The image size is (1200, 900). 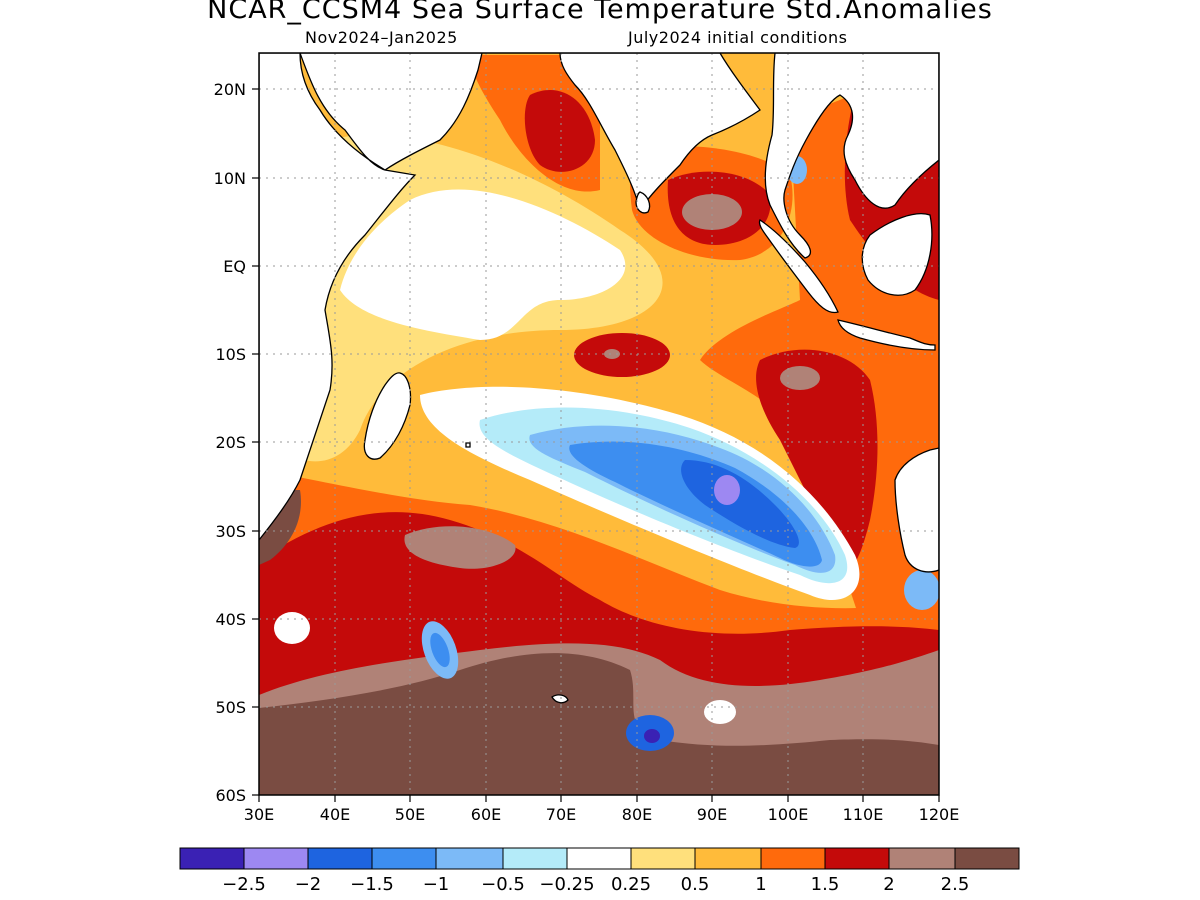 I want to click on field-darkred-arabian-sea, so click(x=559, y=131).